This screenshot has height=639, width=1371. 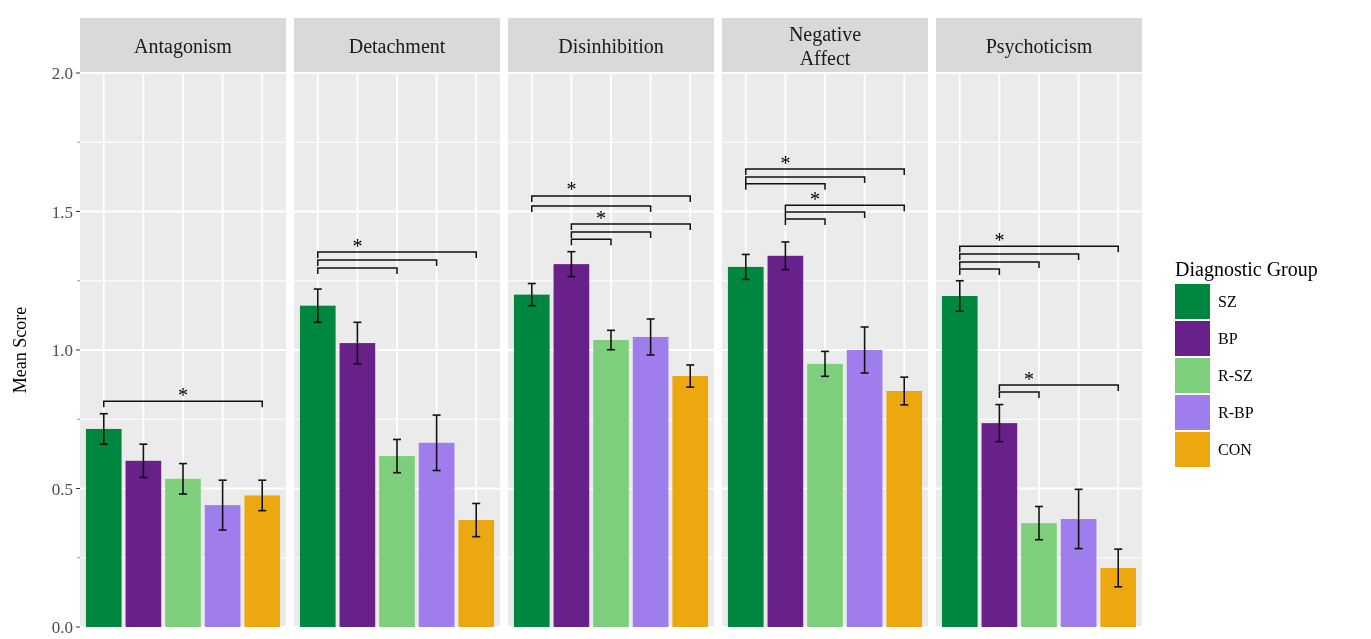 What do you see at coordinates (62, 212) in the screenshot?
I see `y-tick-label: 1.5` at bounding box center [62, 212].